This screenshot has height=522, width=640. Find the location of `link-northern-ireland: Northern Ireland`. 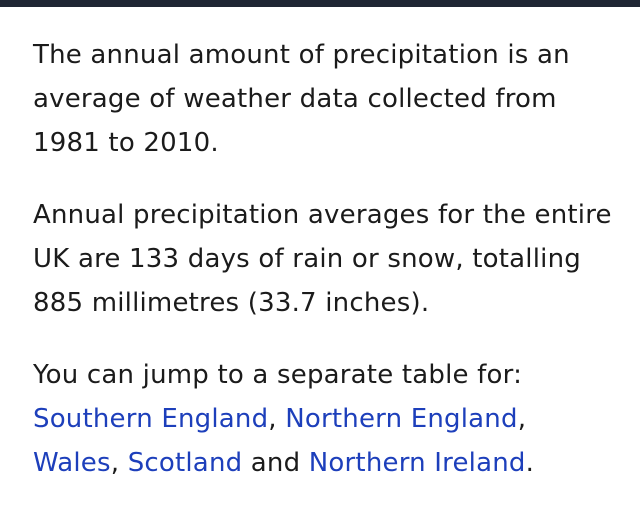

link-northern-ireland: Northern Ireland is located at coordinates (417, 463).